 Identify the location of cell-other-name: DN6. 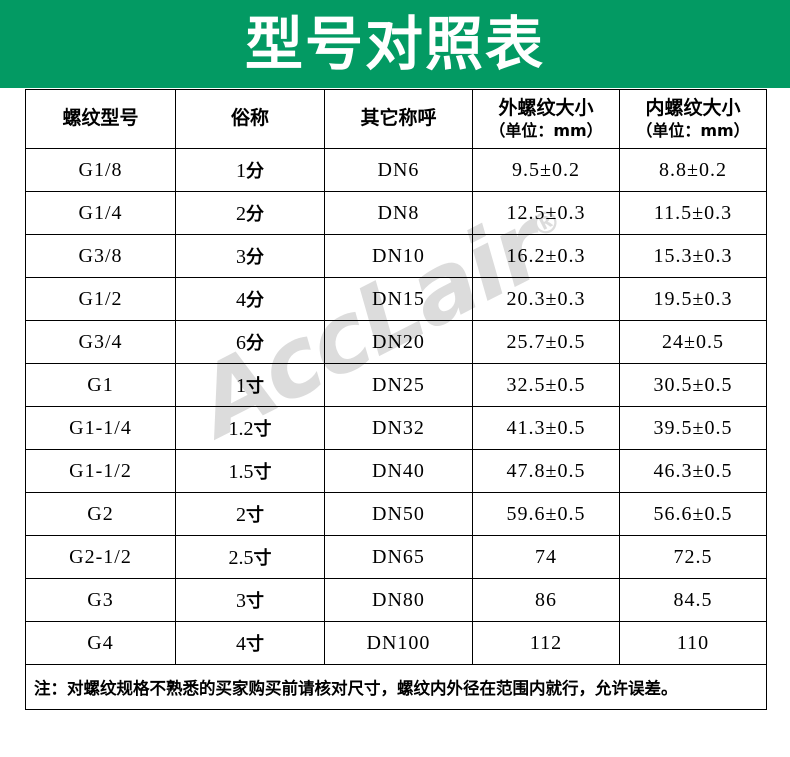
(398, 170).